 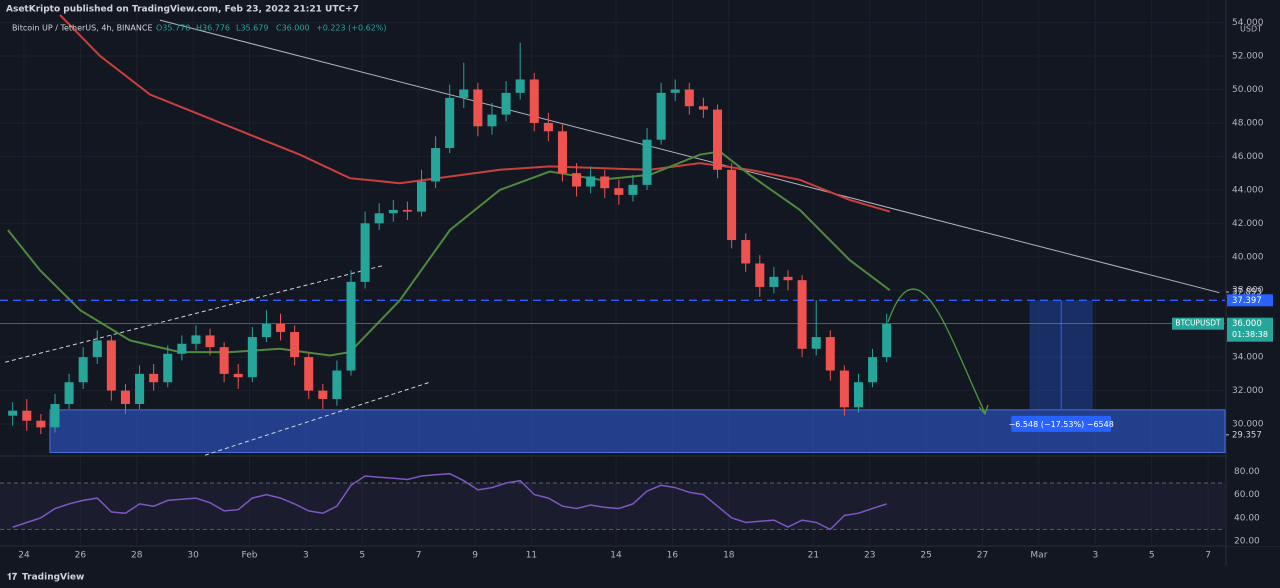 What do you see at coordinates (1247, 301) in the screenshot?
I see `price-label: 37.397` at bounding box center [1247, 301].